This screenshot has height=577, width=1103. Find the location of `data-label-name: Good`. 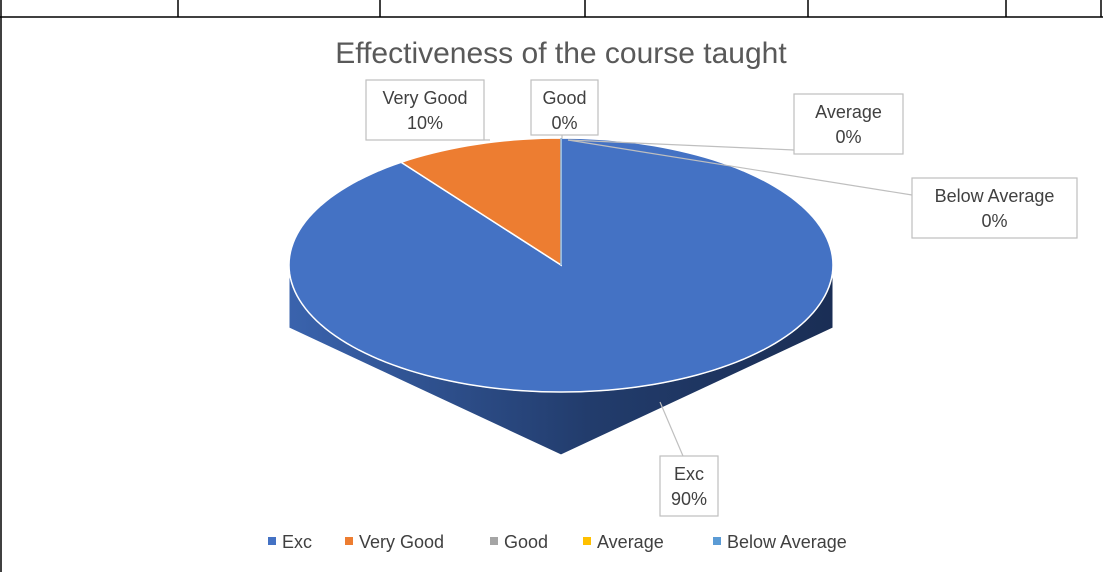

data-label-name: Good is located at coordinates (564, 98).